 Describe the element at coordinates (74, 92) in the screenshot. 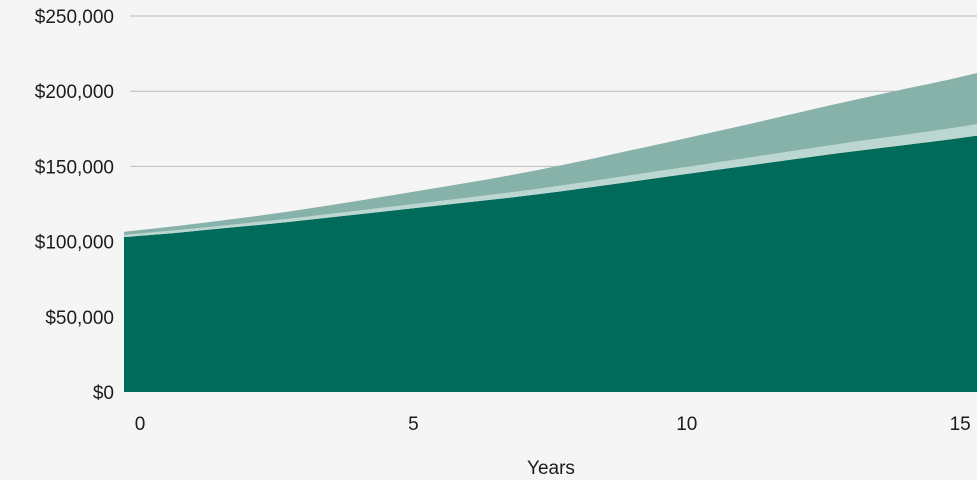

I see `y-tick-label: $200,000` at that location.